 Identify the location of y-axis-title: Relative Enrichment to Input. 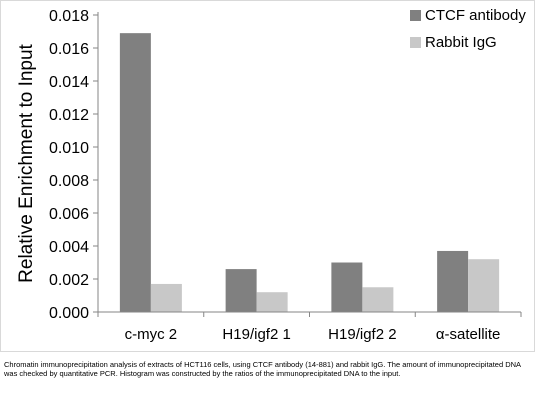
(26, 162).